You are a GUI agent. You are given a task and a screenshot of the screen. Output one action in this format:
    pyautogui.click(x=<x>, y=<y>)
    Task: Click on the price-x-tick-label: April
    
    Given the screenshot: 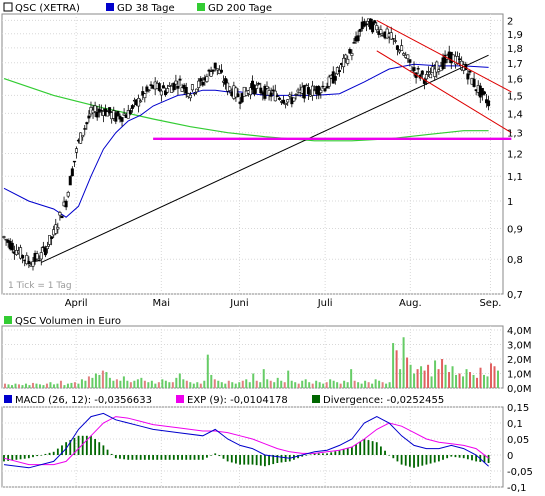 What is the action you would take?
    pyautogui.click(x=76, y=303)
    